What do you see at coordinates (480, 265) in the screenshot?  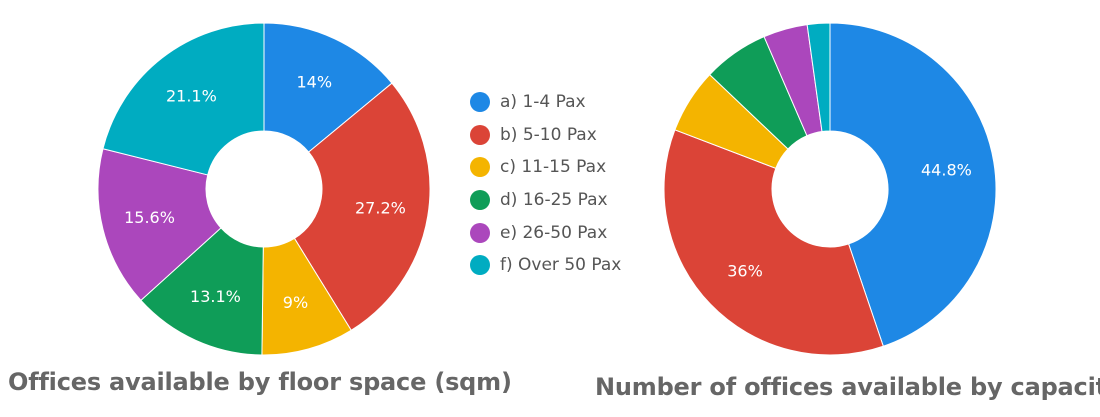 I see `legend-swatch-over-50-pax` at bounding box center [480, 265].